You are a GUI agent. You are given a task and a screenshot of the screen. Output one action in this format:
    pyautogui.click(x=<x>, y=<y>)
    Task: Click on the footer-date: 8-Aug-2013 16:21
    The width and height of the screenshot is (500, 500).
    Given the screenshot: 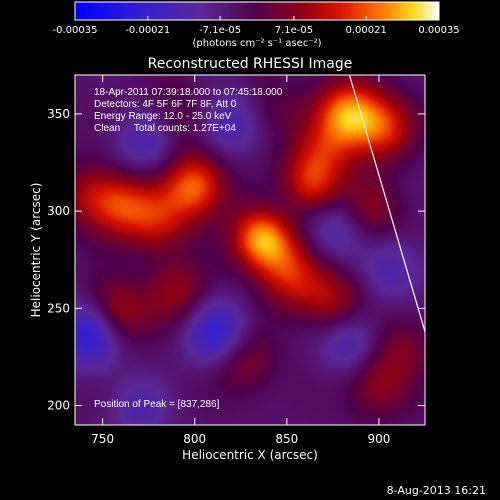 What is the action you would take?
    pyautogui.click(x=436, y=490)
    